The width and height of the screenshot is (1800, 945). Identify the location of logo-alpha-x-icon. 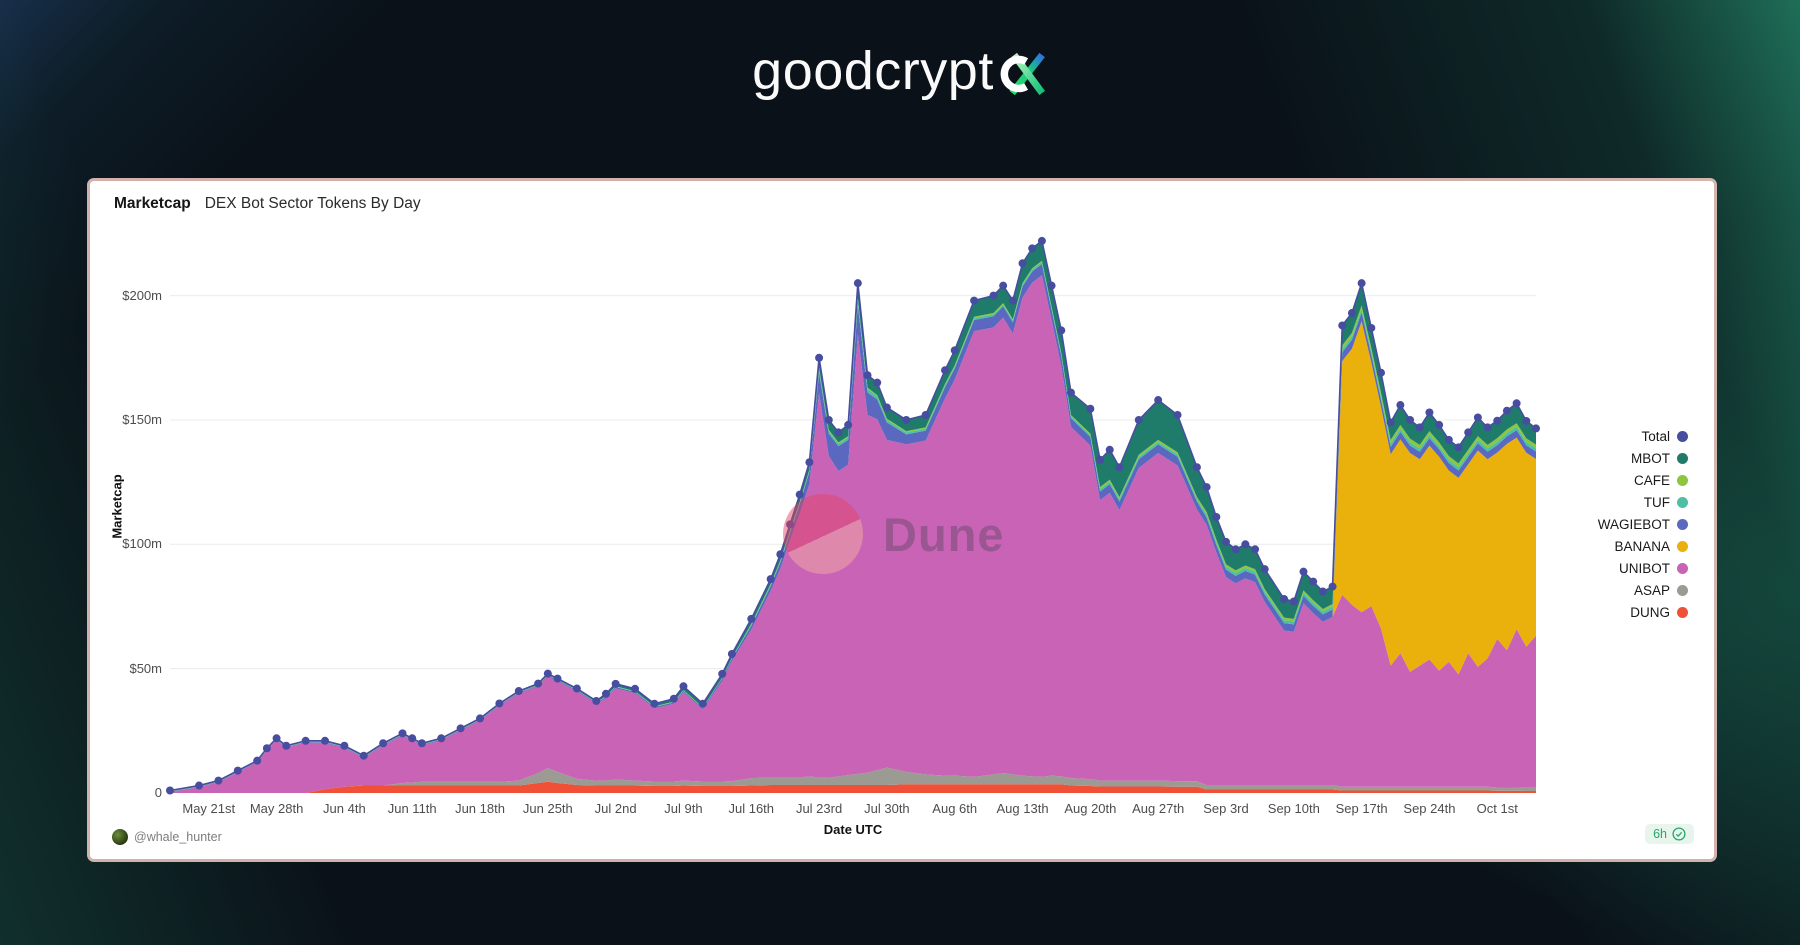
(1023, 74).